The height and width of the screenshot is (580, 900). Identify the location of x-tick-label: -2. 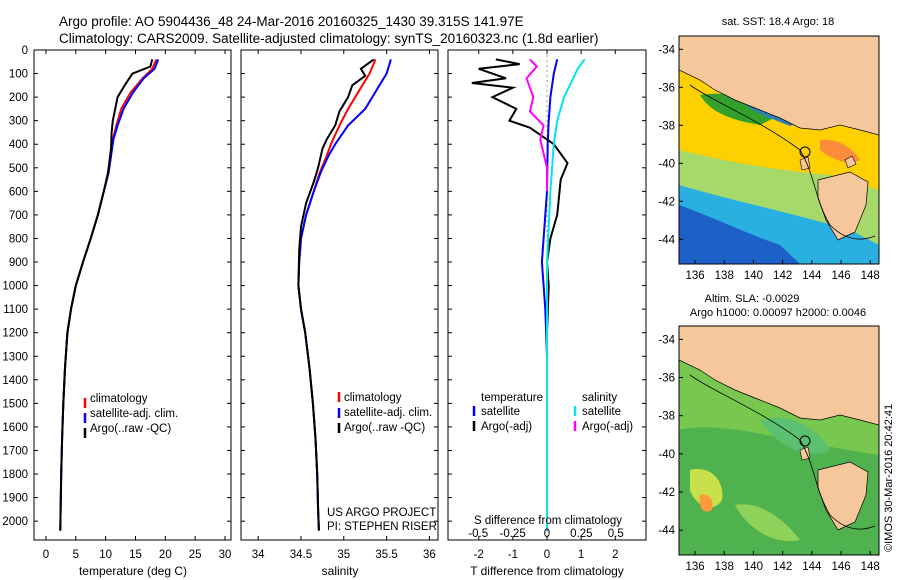
(479, 555).